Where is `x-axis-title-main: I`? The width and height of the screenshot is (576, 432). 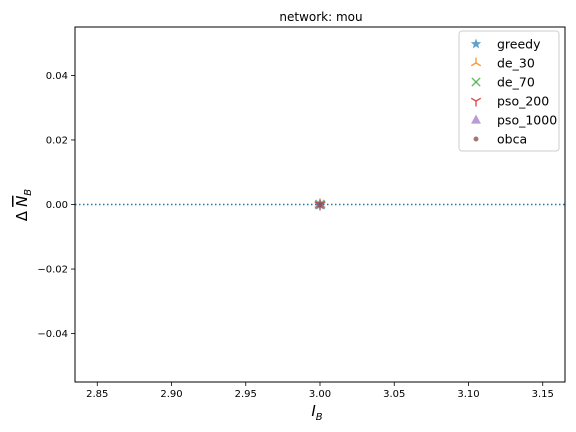 x-axis-title-main: I is located at coordinates (313, 411).